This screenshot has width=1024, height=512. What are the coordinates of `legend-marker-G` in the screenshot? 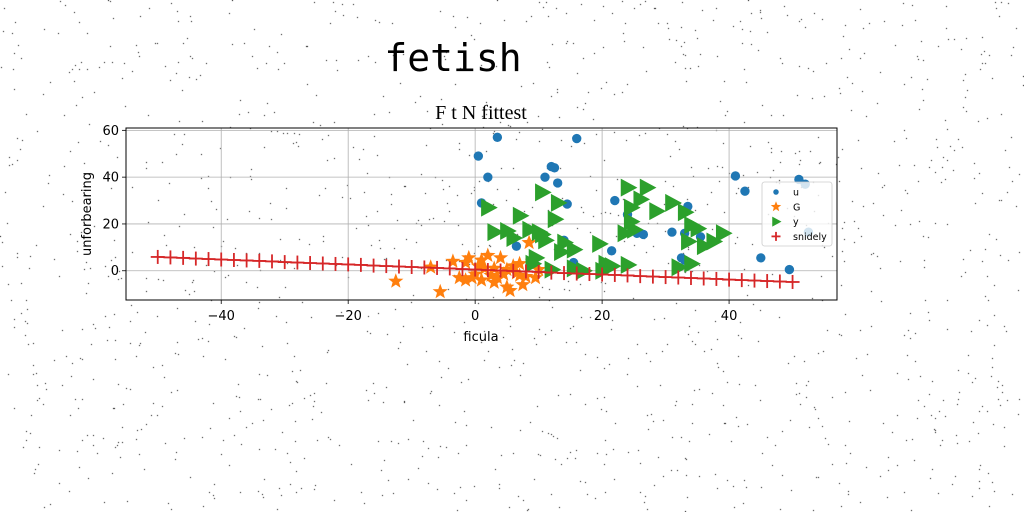 It's located at (776, 206).